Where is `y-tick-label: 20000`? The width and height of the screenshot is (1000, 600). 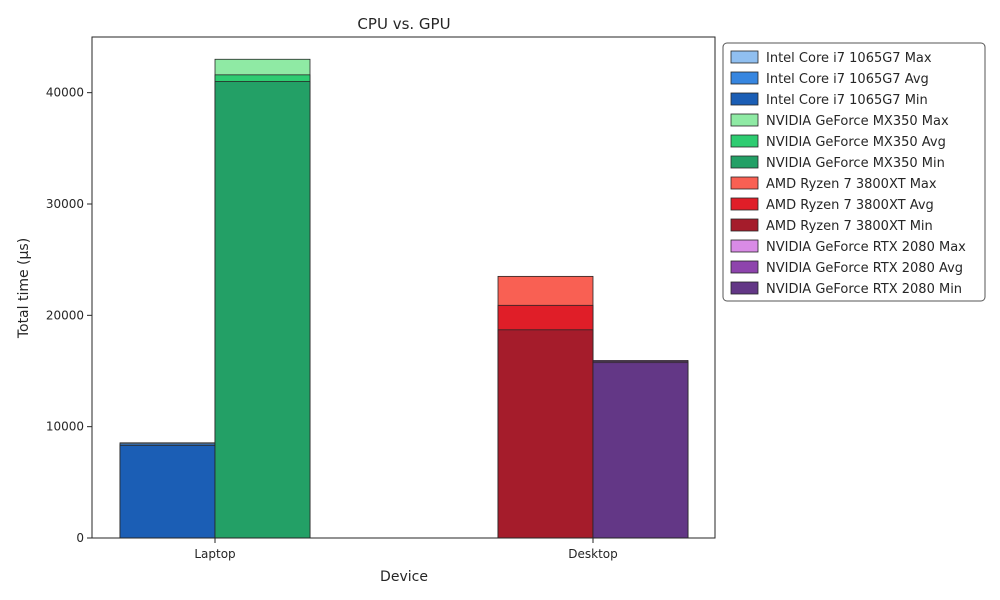 y-tick-label: 20000 is located at coordinates (65, 315).